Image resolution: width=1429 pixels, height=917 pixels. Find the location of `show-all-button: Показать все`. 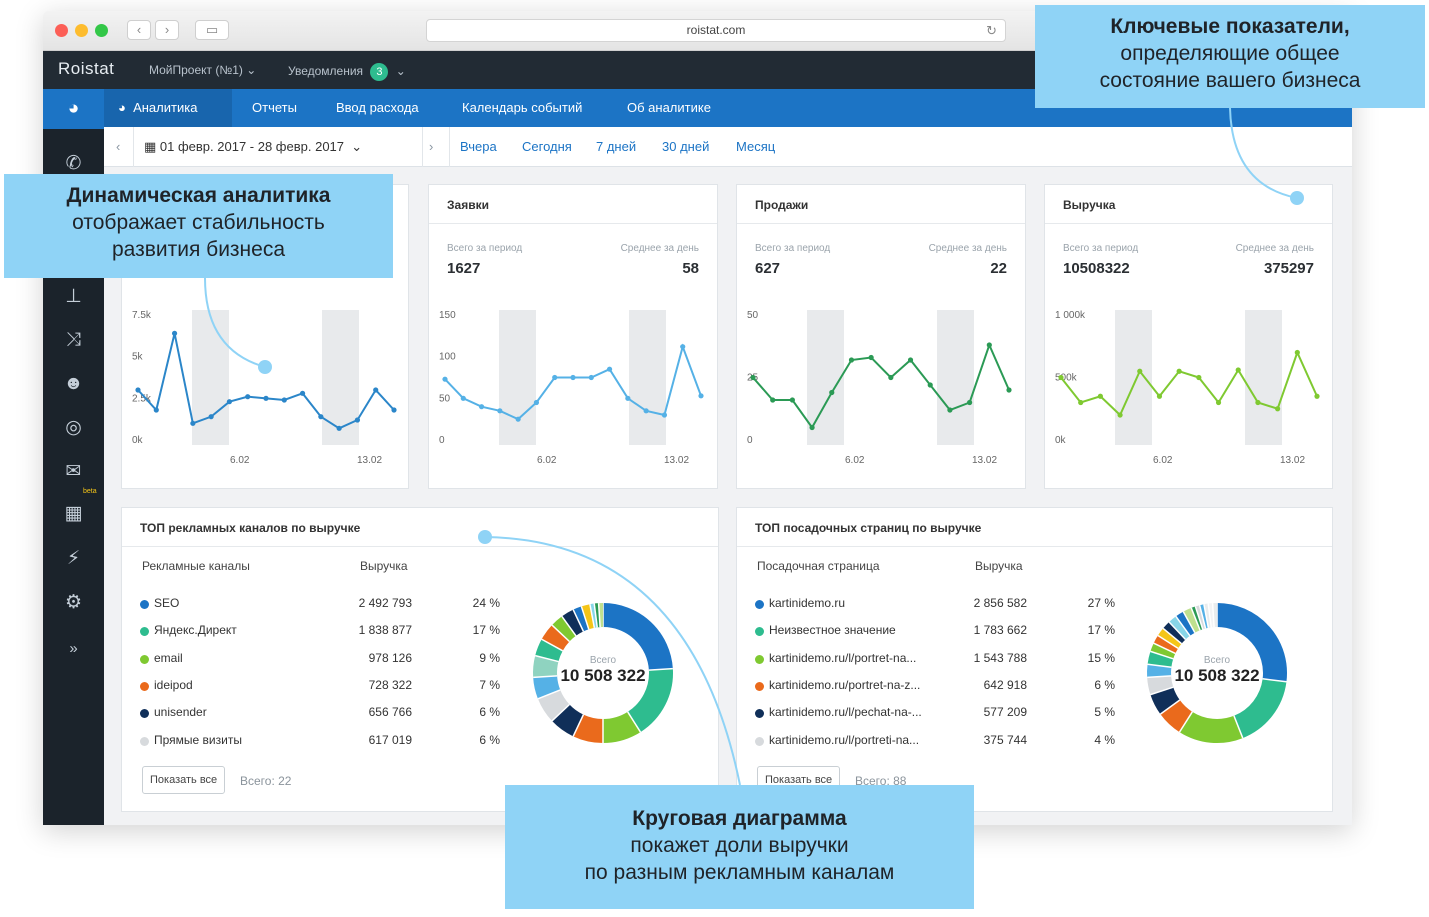

show-all-button: Показать все is located at coordinates (184, 780).